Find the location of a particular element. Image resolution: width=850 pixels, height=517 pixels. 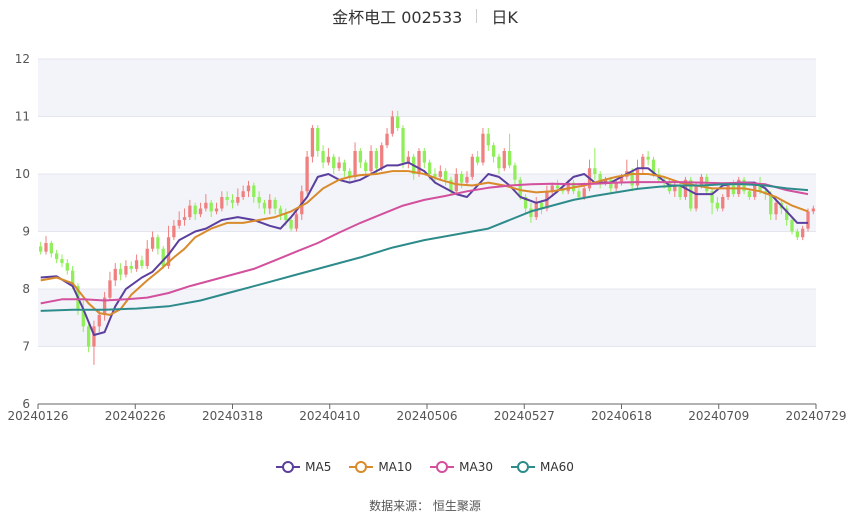

y-tick-label: 12 is located at coordinates (22, 59).